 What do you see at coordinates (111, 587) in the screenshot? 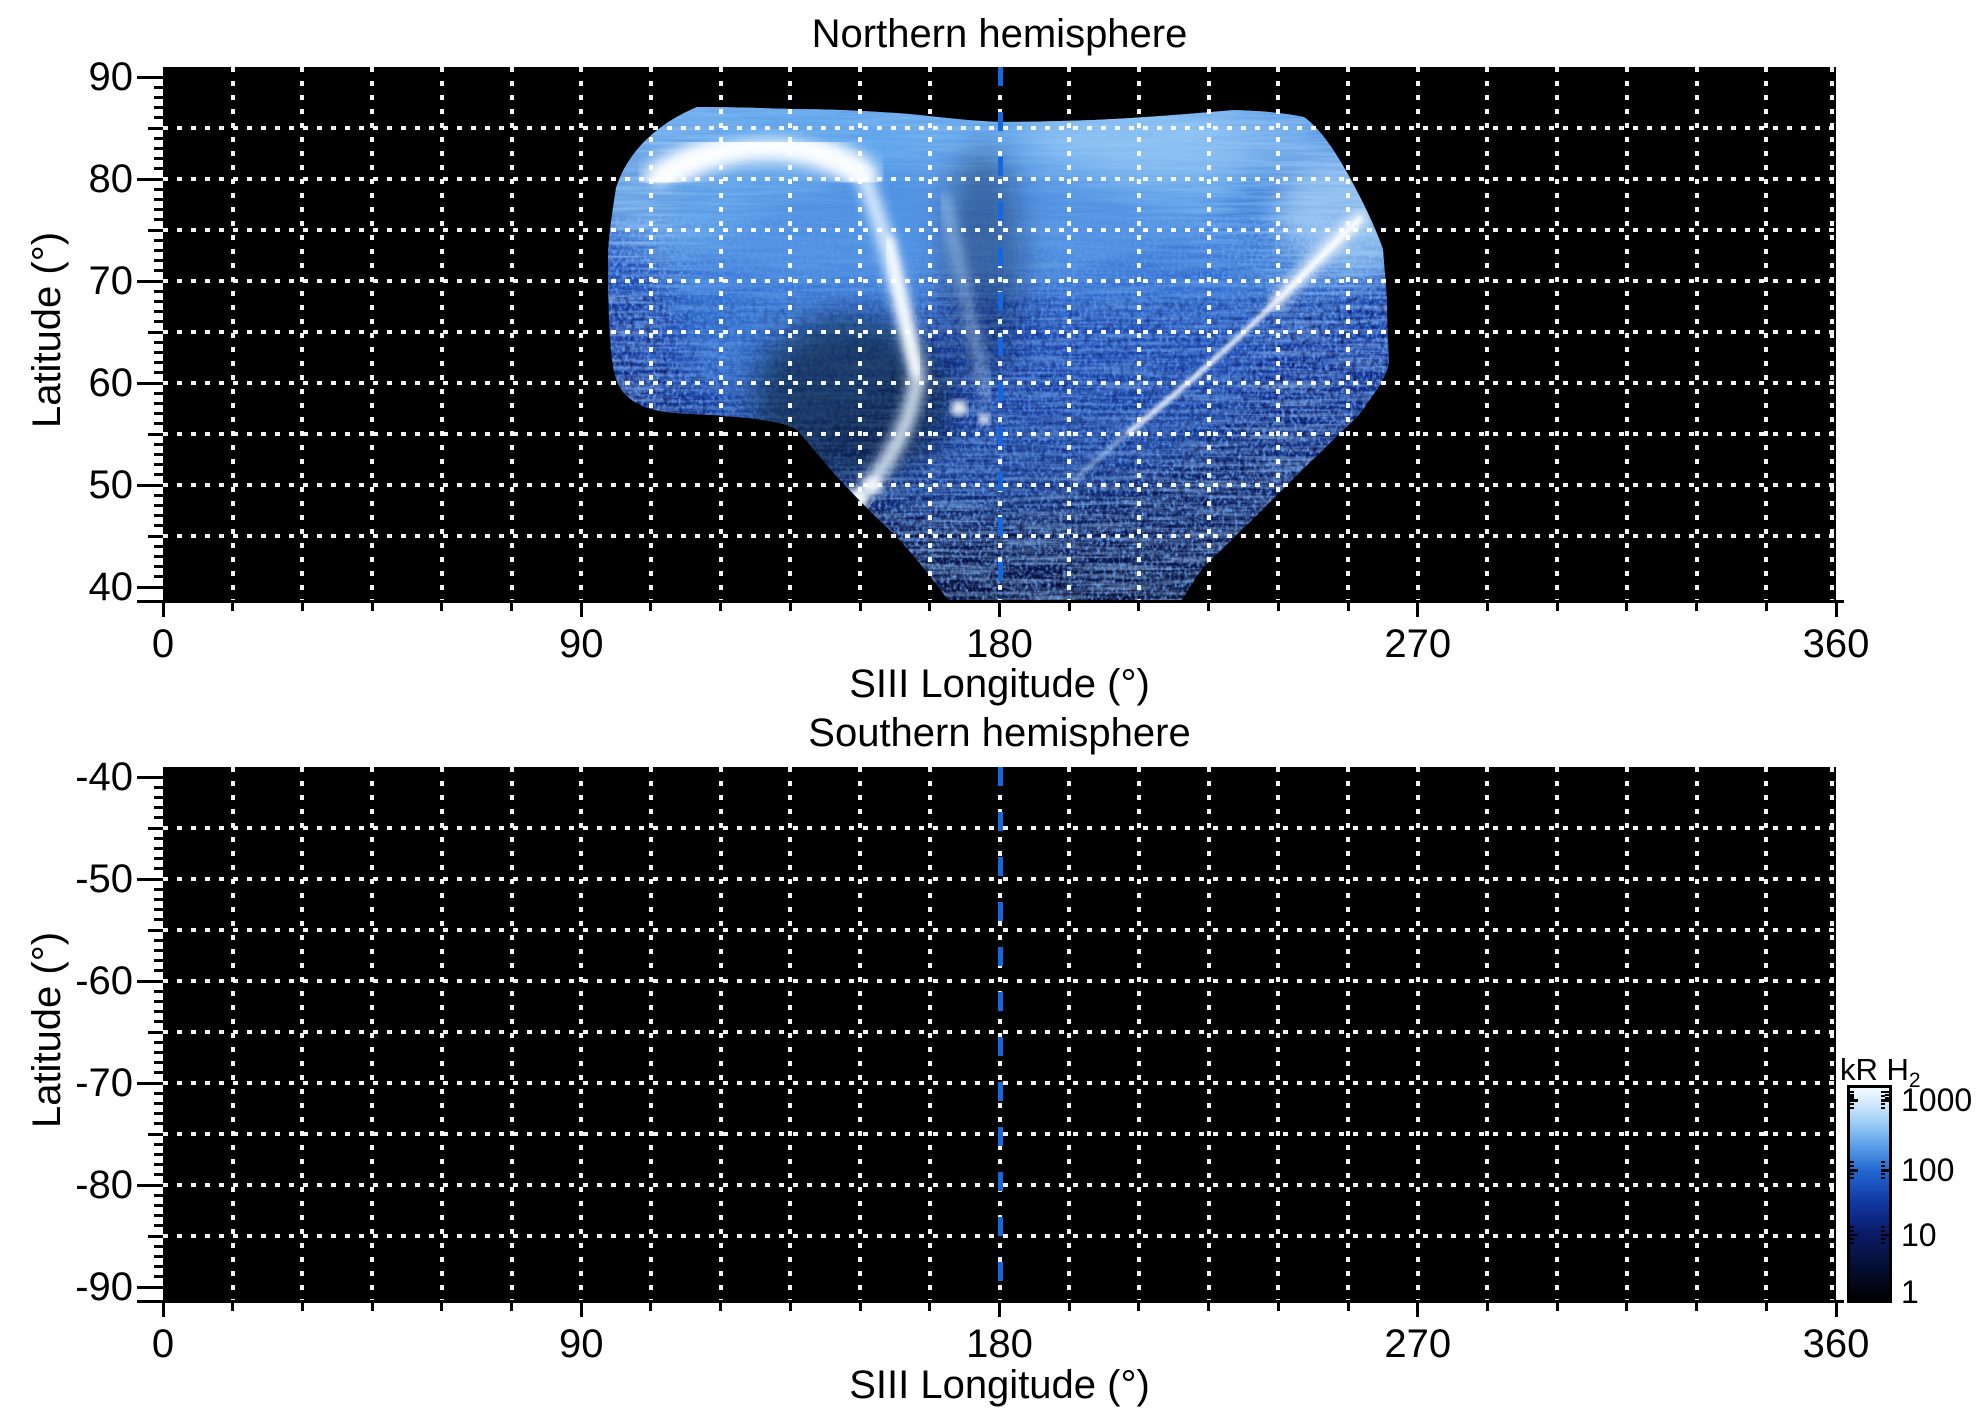
I see `y-tick-label: 40` at bounding box center [111, 587].